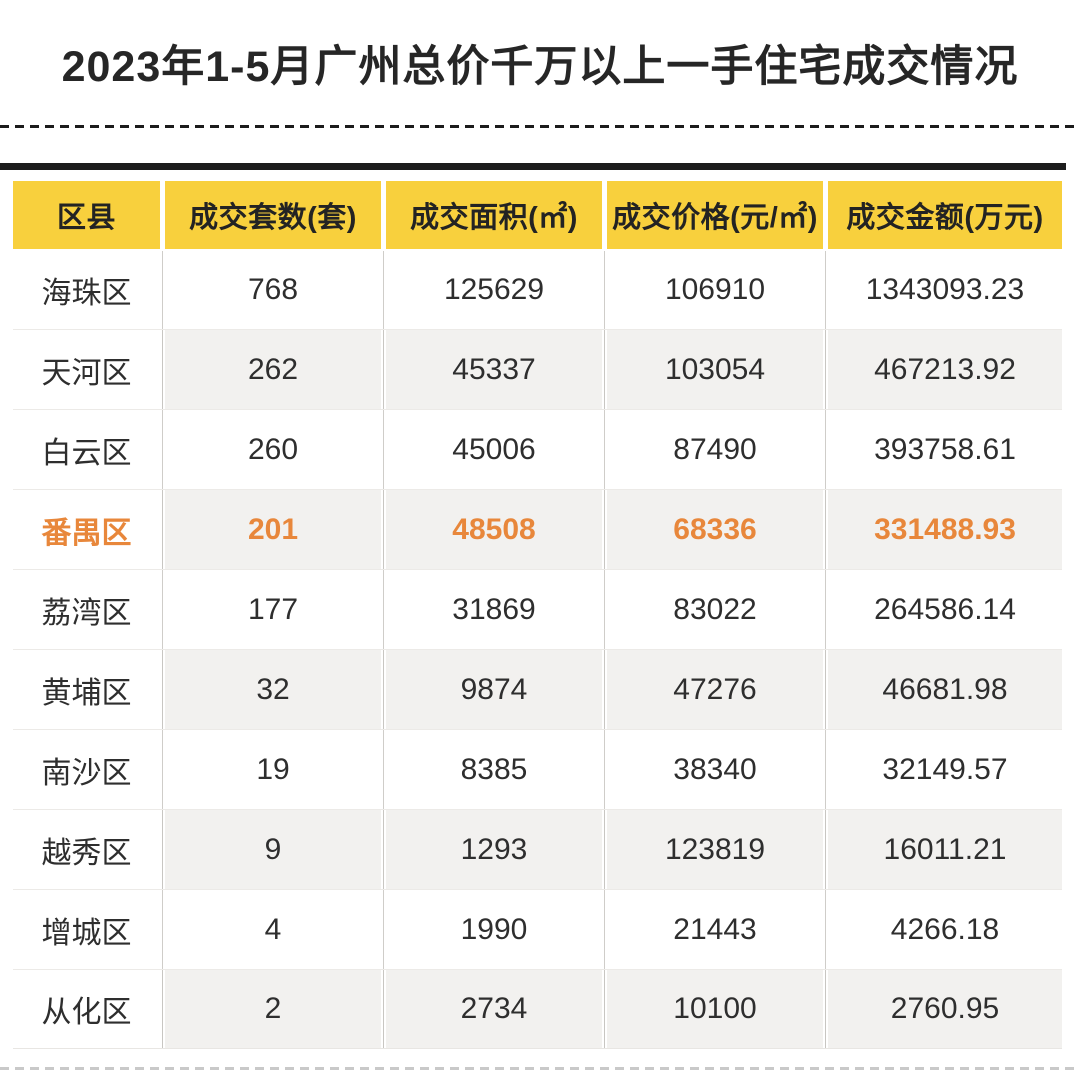 The height and width of the screenshot is (1074, 1080). Describe the element at coordinates (491, 609) in the screenshot. I see `cell-area: 31869` at that location.